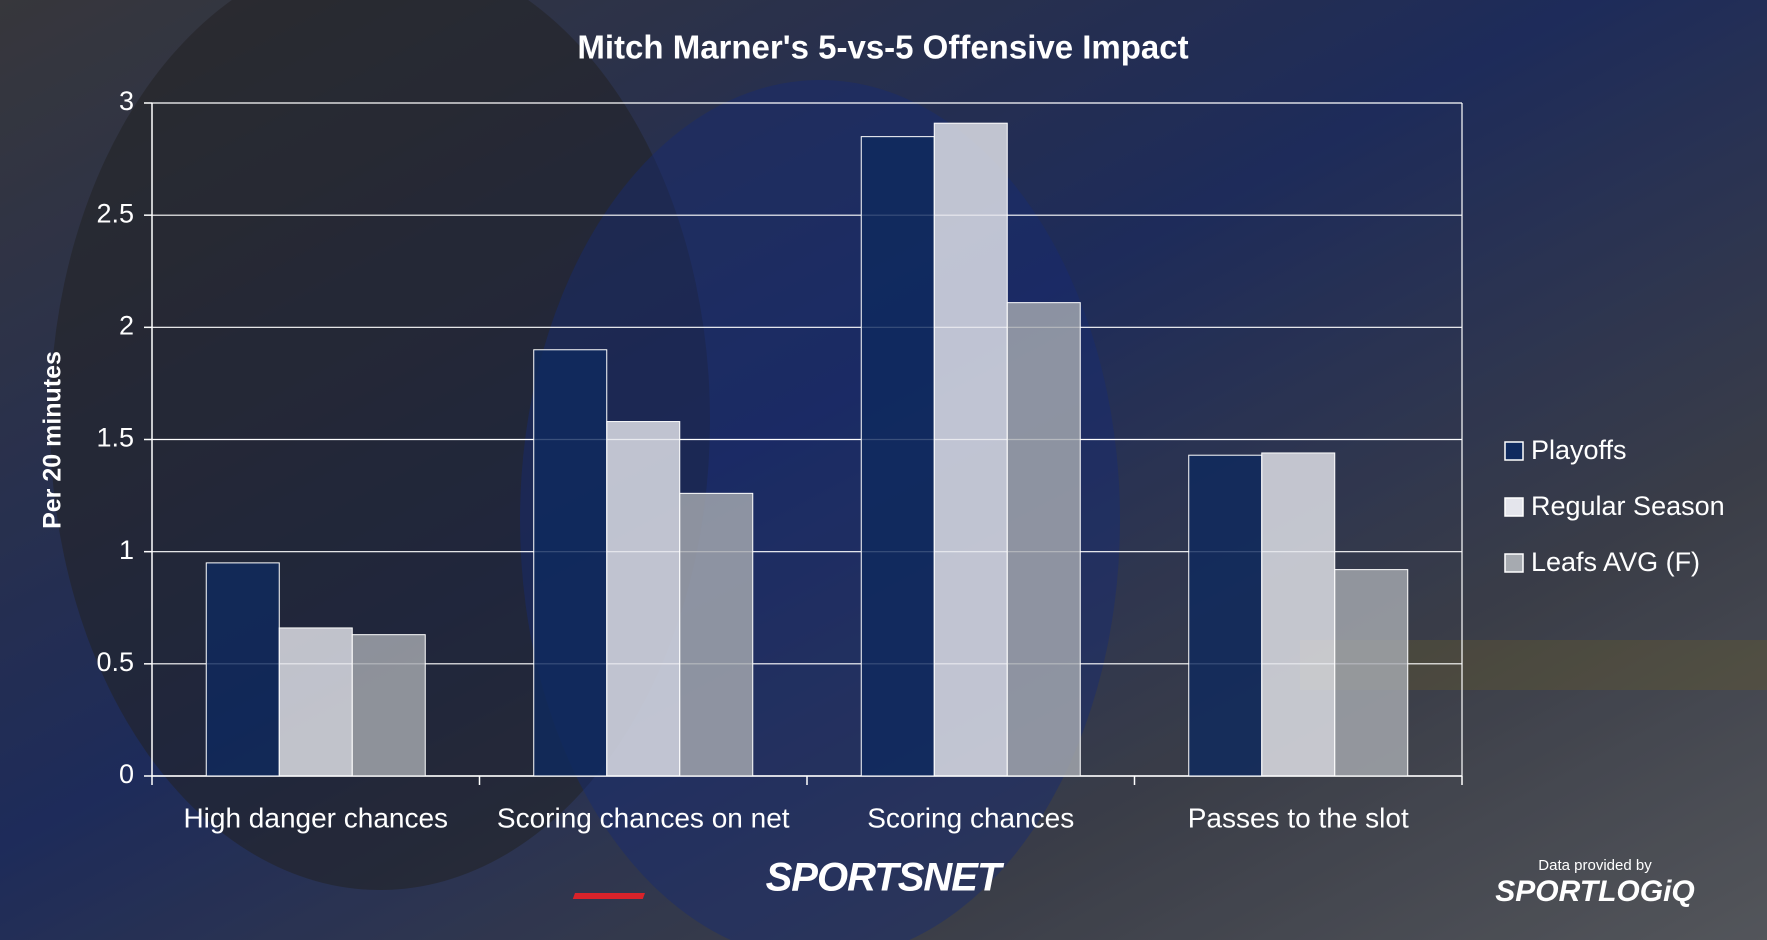 This screenshot has height=940, width=1767. I want to click on x-tick-label: Scoring chances on net, so click(643, 817).